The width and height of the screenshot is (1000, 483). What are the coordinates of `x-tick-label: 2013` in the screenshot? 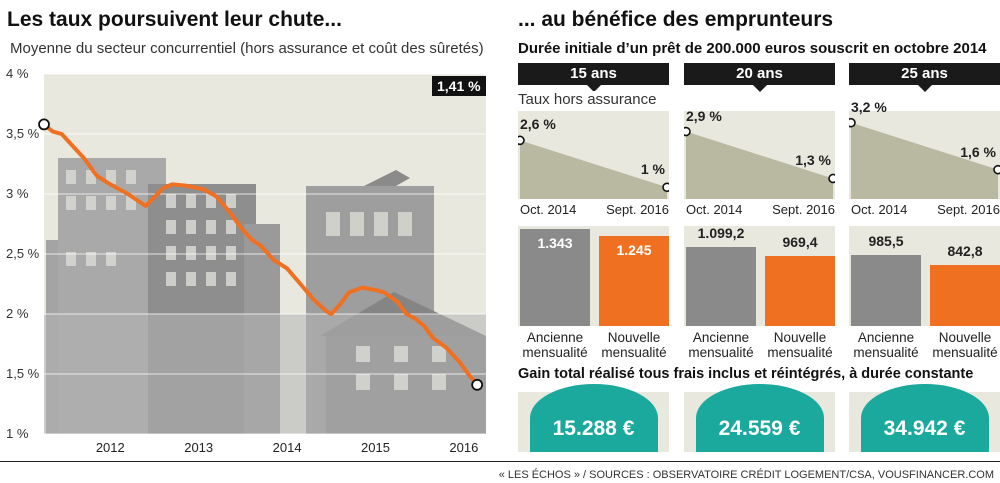 It's located at (199, 447).